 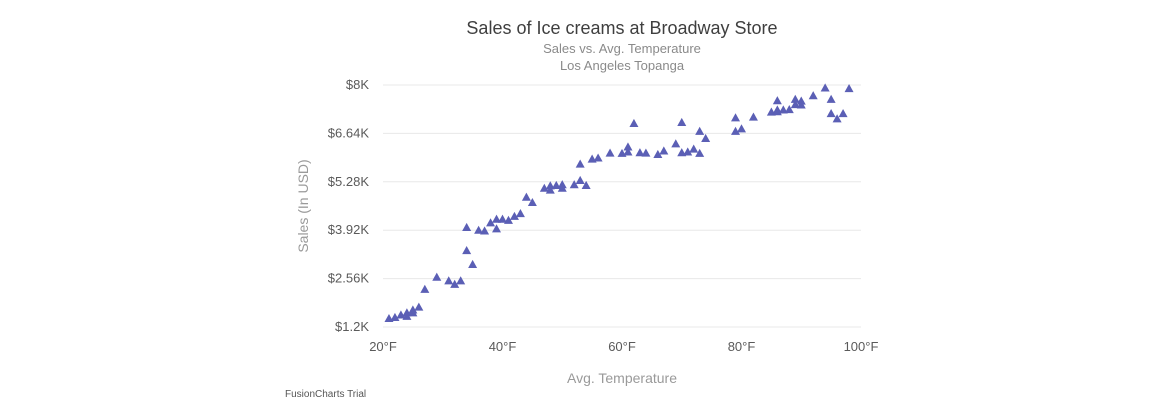 I want to click on x-tick-label: 60°F, so click(x=622, y=346).